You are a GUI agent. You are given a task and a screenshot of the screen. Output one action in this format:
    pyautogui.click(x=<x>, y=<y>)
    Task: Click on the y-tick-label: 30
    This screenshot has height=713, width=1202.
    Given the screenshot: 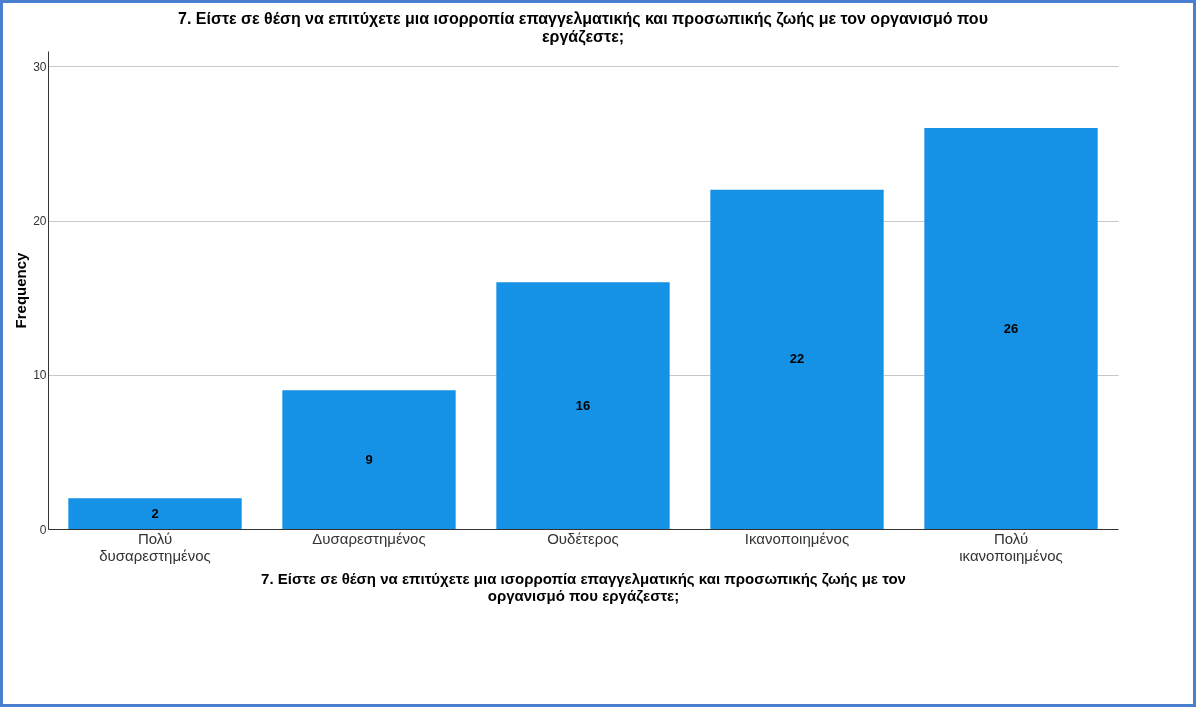 What is the action you would take?
    pyautogui.click(x=40, y=66)
    